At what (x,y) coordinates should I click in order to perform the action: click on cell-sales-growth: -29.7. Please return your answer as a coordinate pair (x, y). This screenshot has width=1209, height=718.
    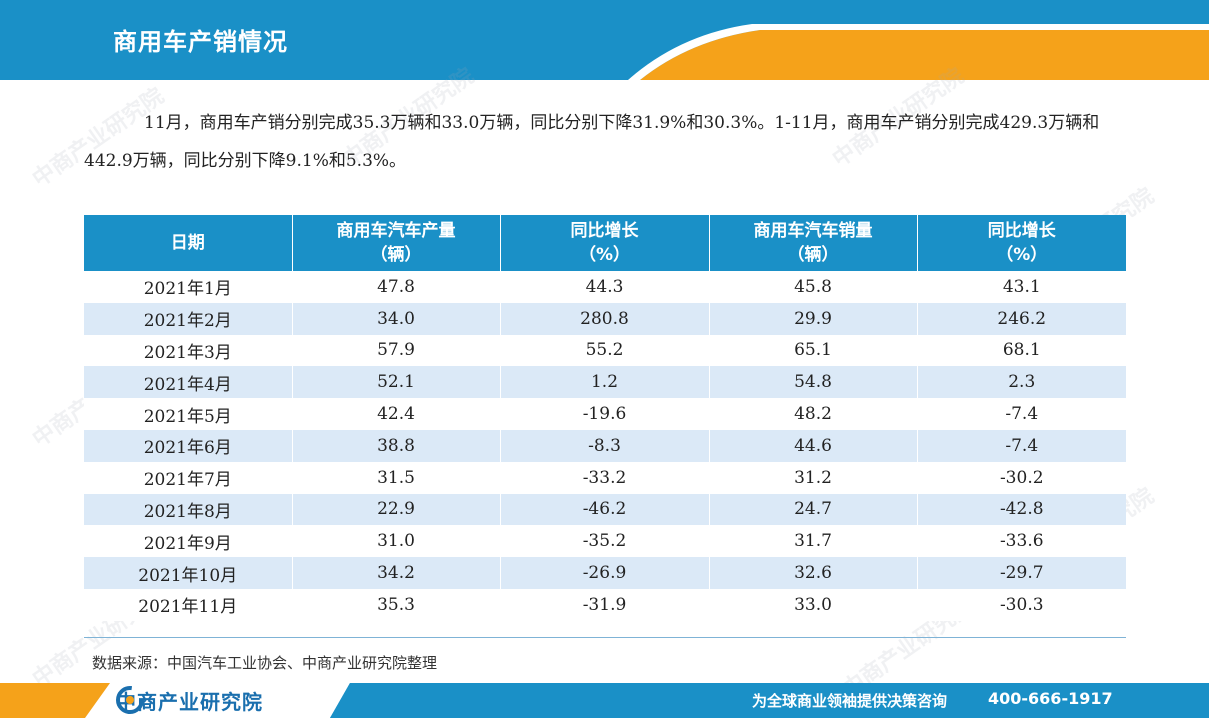
    Looking at the image, I should click on (1021, 573).